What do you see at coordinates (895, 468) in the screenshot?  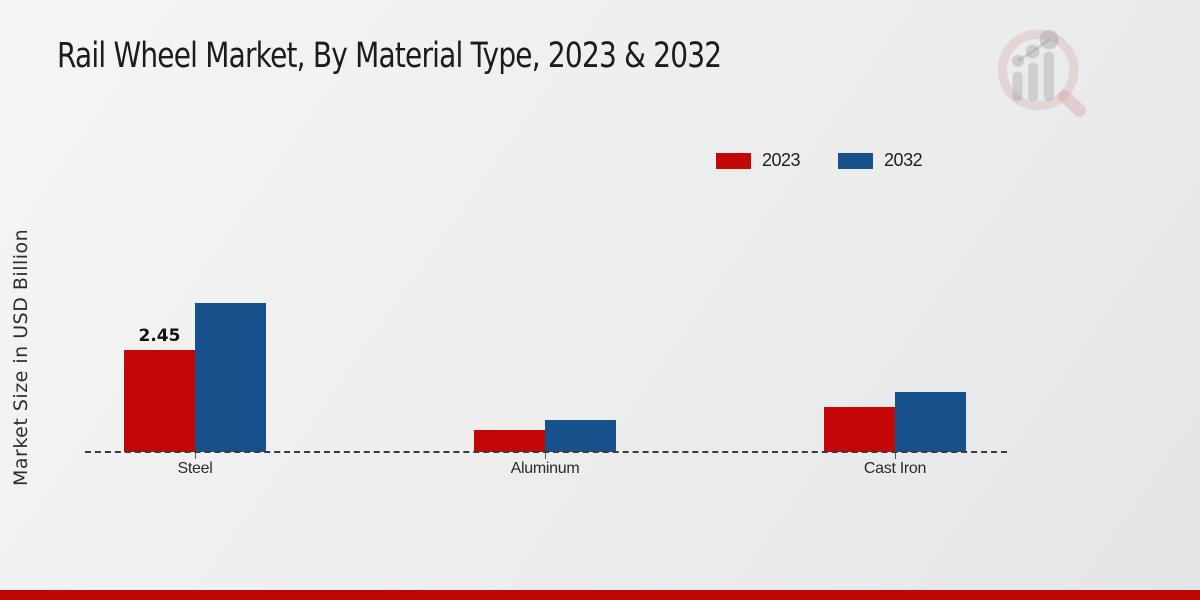 I see `x-axis-label-cast-iron: Cast Iron` at bounding box center [895, 468].